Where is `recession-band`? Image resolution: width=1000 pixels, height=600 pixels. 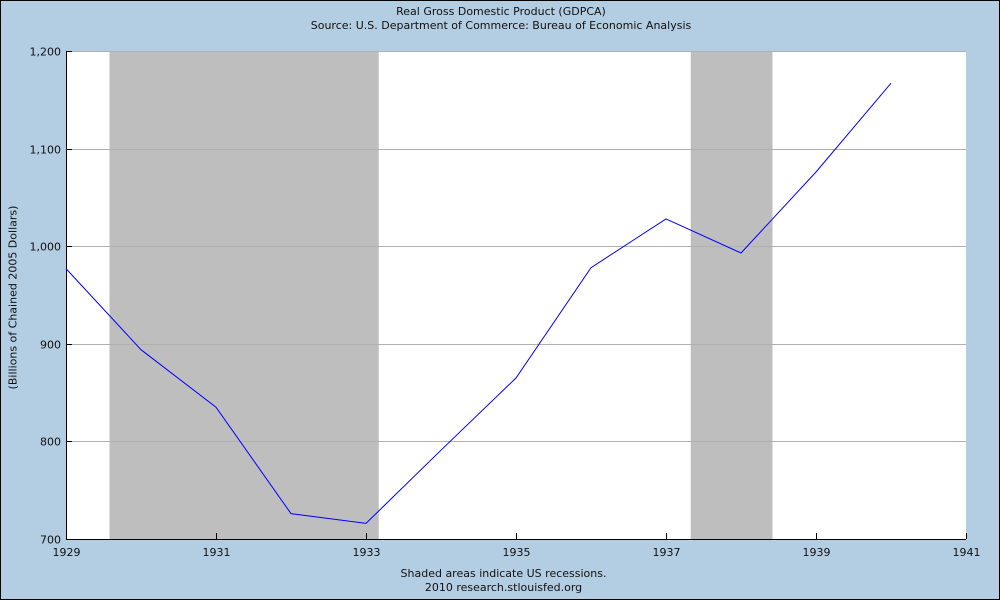 recession-band is located at coordinates (731, 295).